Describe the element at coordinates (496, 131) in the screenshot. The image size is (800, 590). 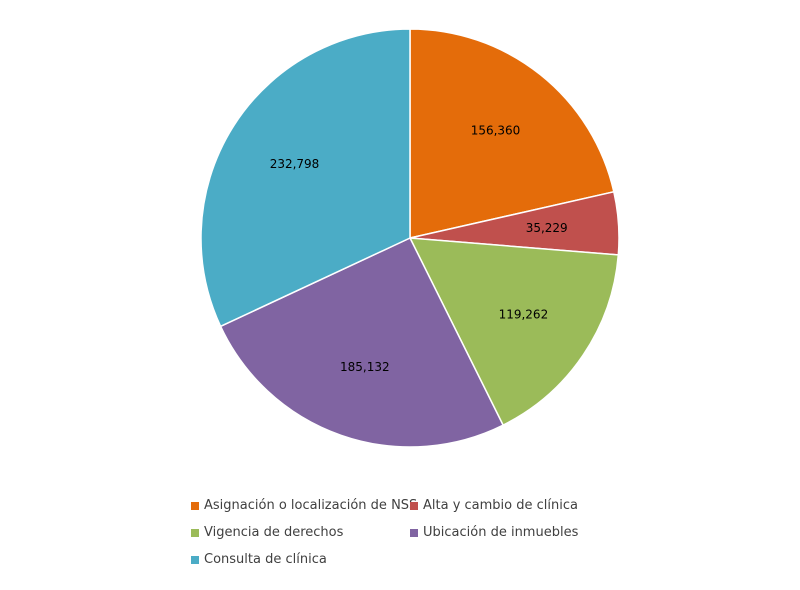
I see `data-label: 156,360` at that location.